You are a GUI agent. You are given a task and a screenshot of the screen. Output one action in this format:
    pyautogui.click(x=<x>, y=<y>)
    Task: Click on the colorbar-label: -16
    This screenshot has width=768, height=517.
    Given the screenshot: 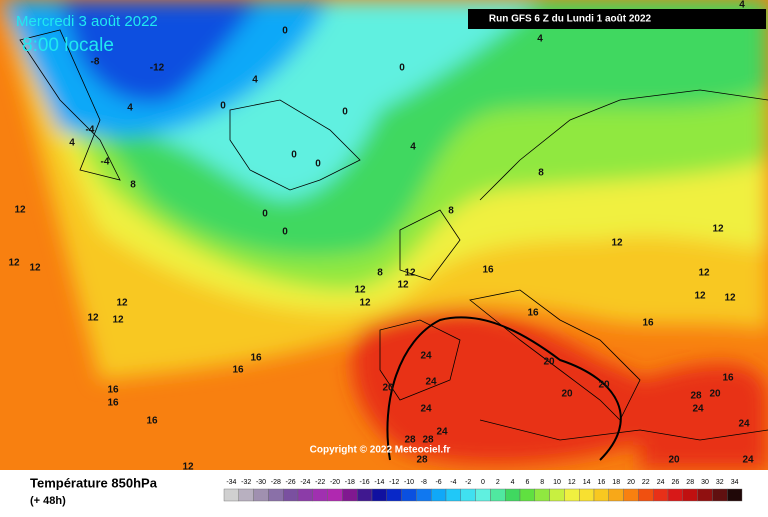 What is the action you would take?
    pyautogui.click(x=365, y=482)
    